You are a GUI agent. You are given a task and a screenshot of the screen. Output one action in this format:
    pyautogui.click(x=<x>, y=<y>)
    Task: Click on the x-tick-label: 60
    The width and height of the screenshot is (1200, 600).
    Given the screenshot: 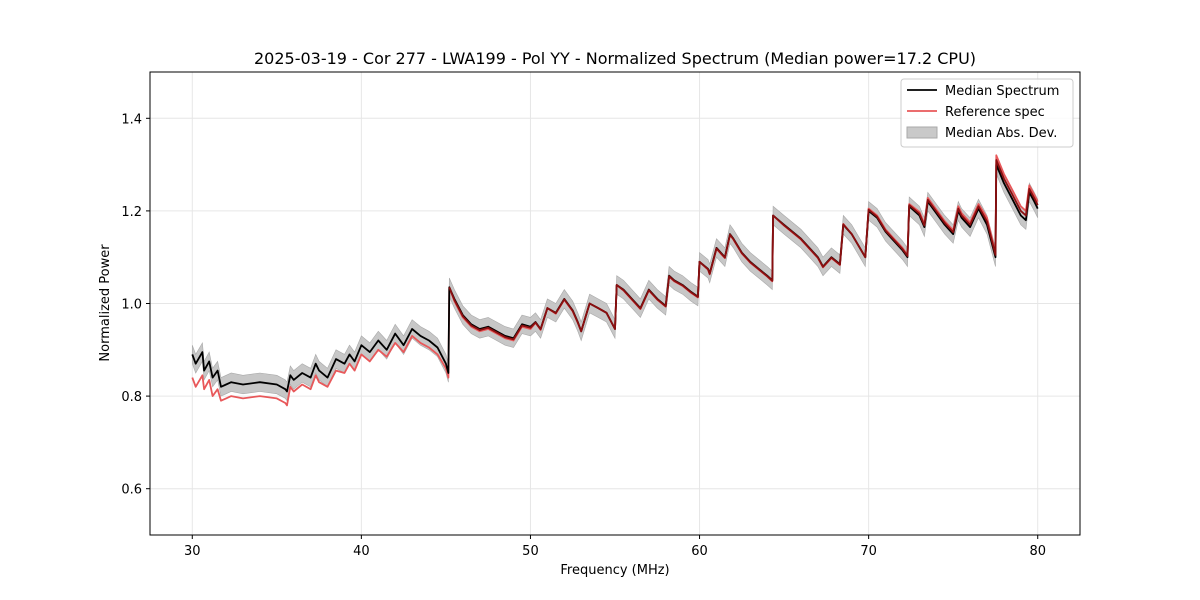 What is the action you would take?
    pyautogui.click(x=699, y=551)
    